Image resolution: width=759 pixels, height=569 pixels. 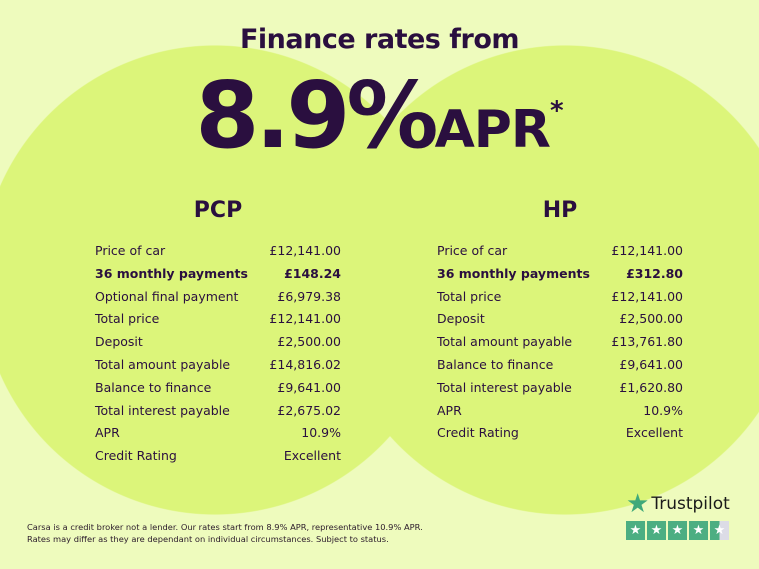 I want to click on pcp-heading: PCP, so click(x=218, y=210).